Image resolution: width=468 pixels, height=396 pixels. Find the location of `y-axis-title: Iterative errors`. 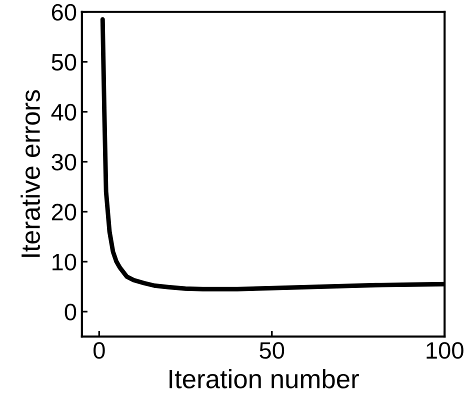

y-axis-title: Iterative errors is located at coordinates (30, 173).